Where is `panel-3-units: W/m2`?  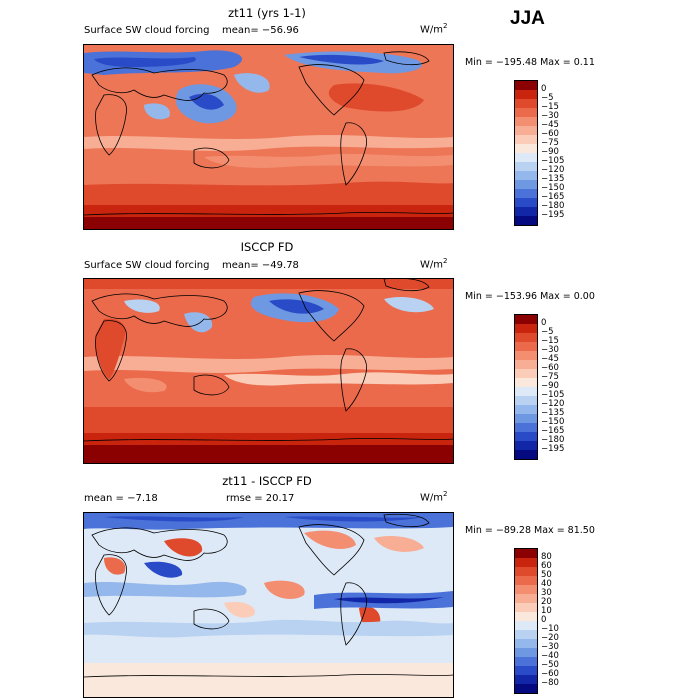 panel-3-units: W/m2 is located at coordinates (434, 497).